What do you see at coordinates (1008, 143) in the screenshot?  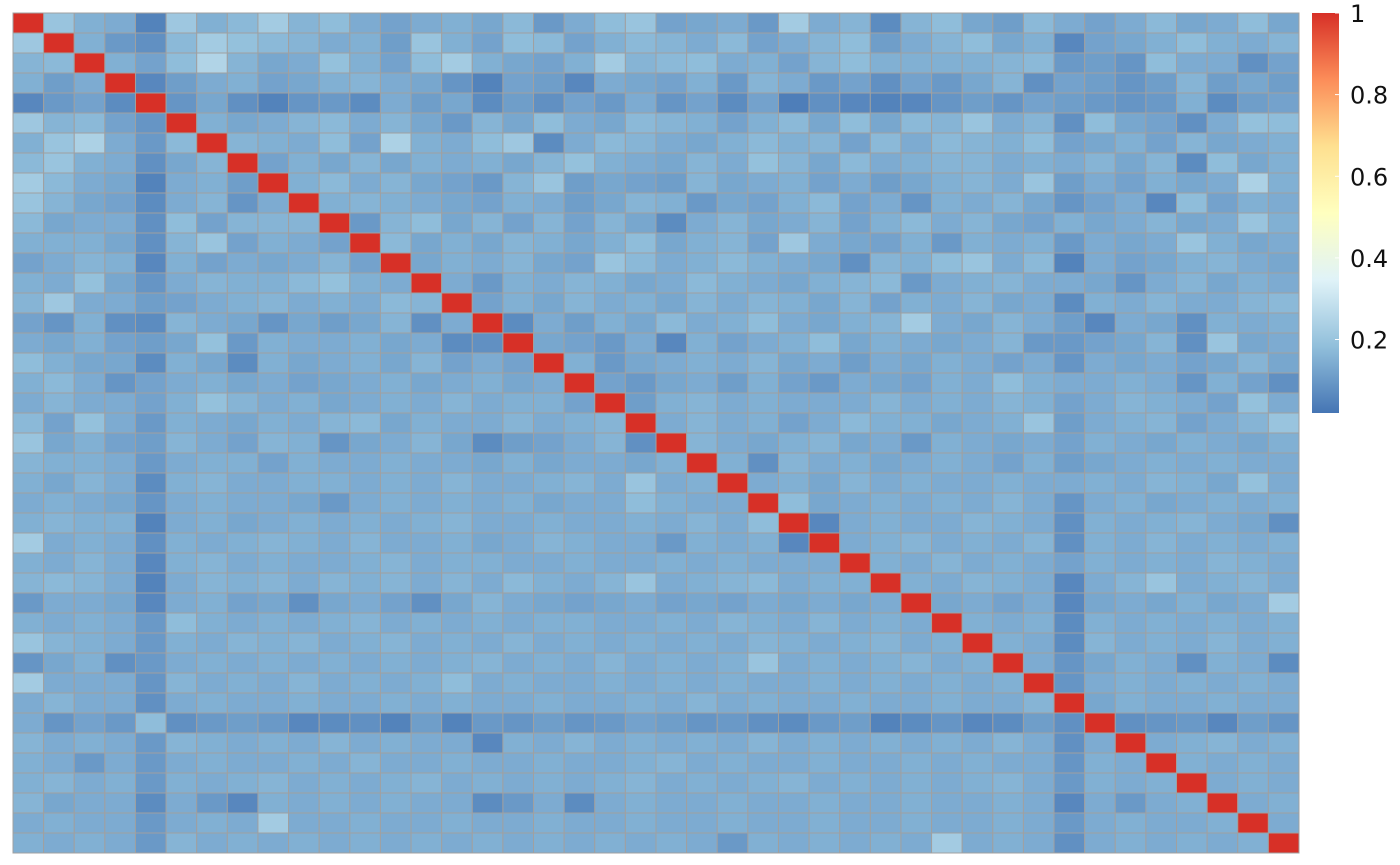 I see `heatmap-cell-r7-c33` at bounding box center [1008, 143].